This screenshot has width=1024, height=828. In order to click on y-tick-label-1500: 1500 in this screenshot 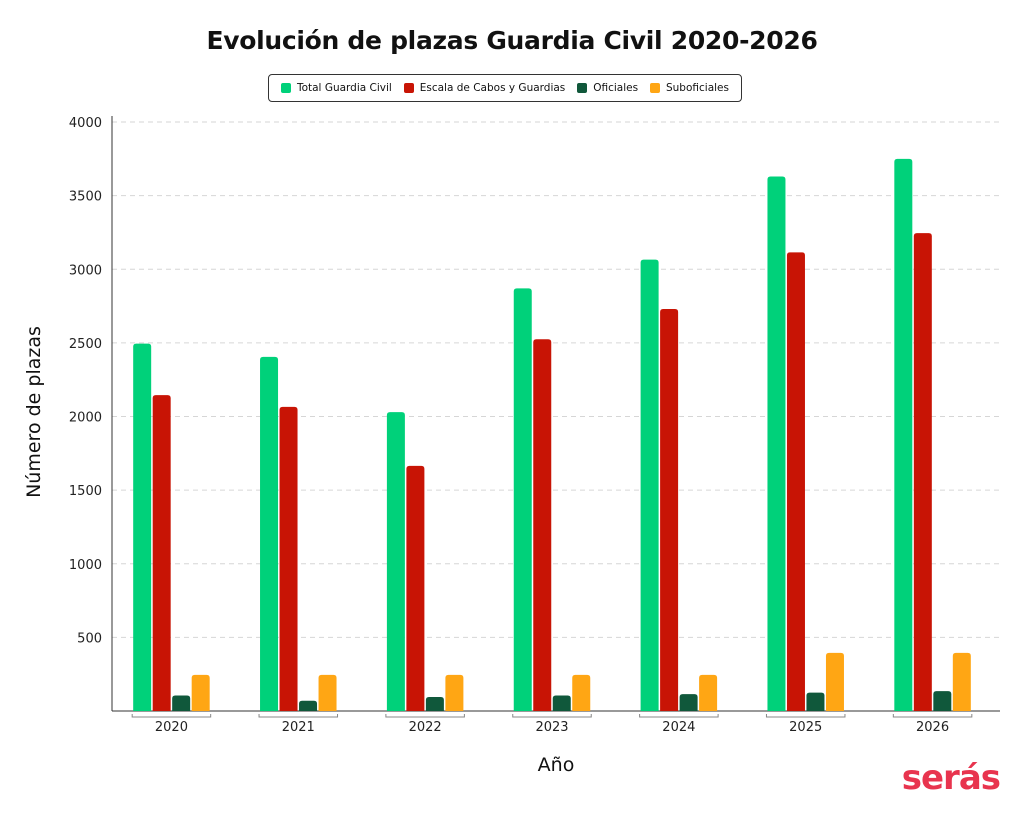, I will do `click(85, 491)`.